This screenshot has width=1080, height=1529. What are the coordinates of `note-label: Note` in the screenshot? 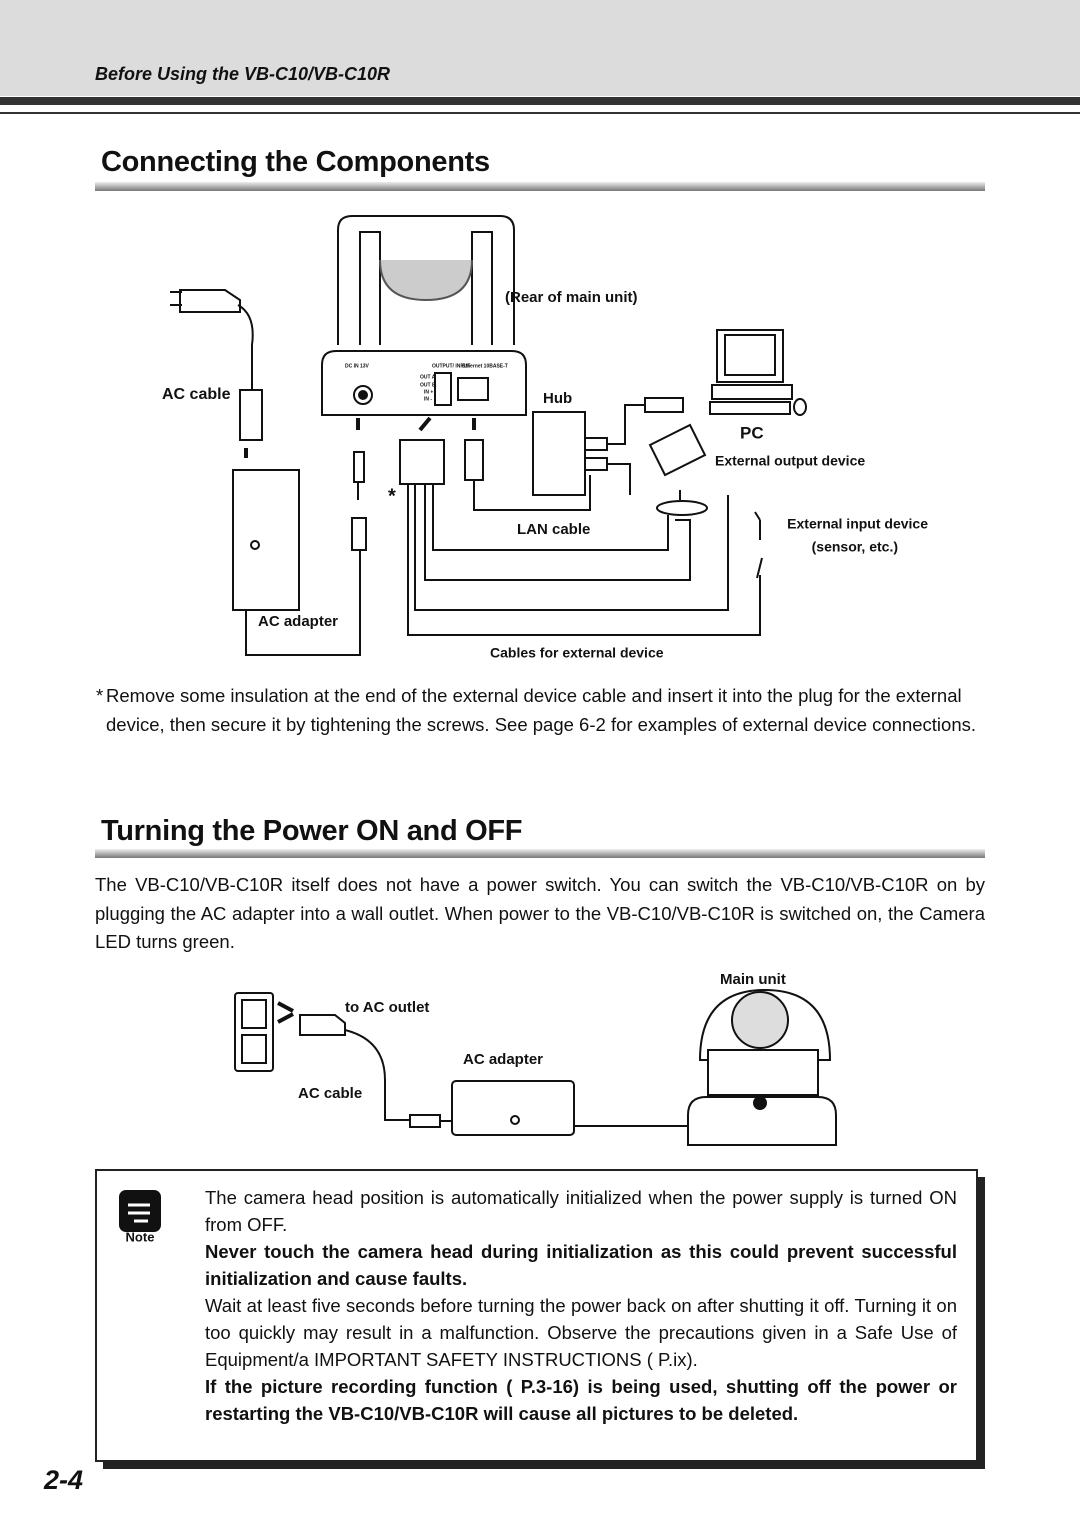 It's located at (140, 1236).